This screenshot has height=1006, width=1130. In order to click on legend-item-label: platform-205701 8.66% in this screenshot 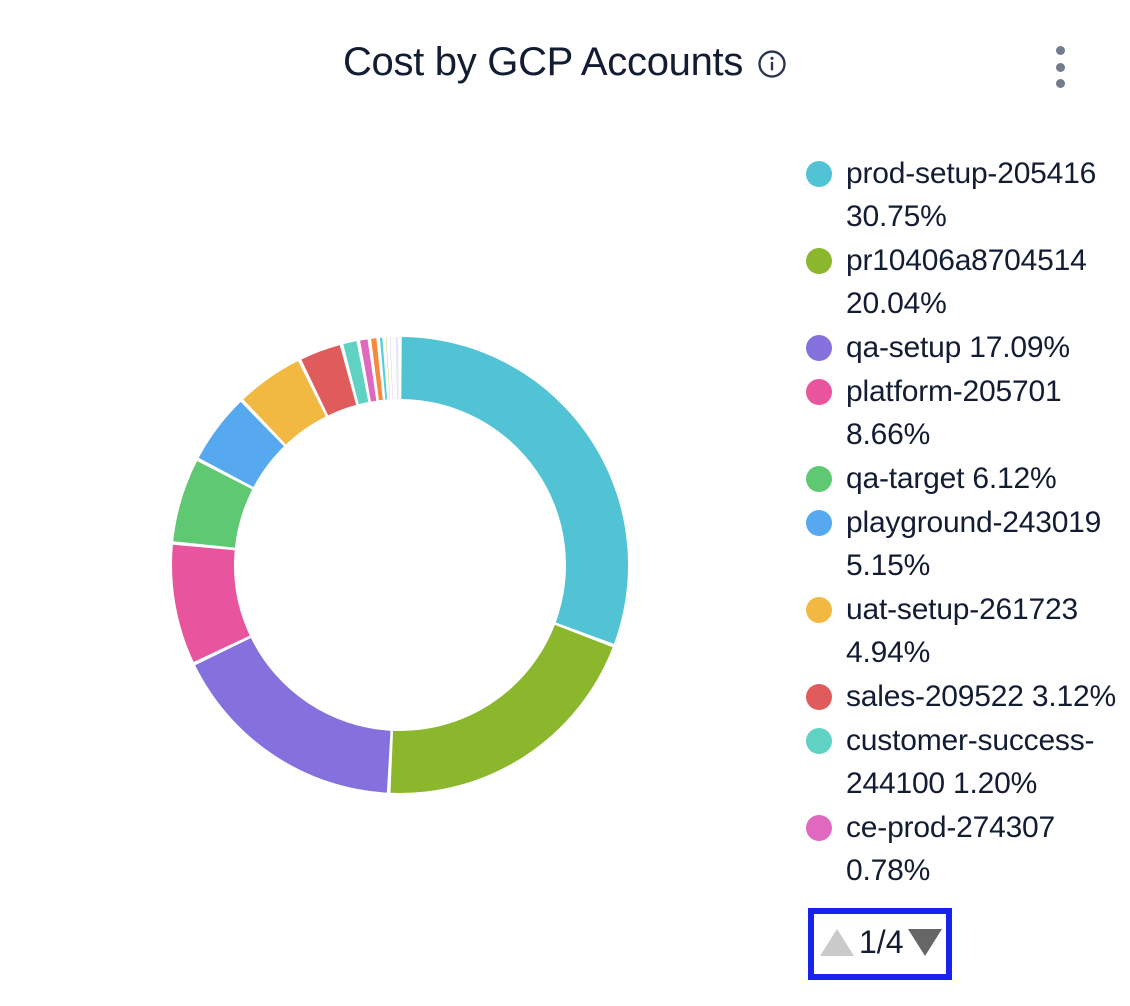, I will do `click(954, 413)`.